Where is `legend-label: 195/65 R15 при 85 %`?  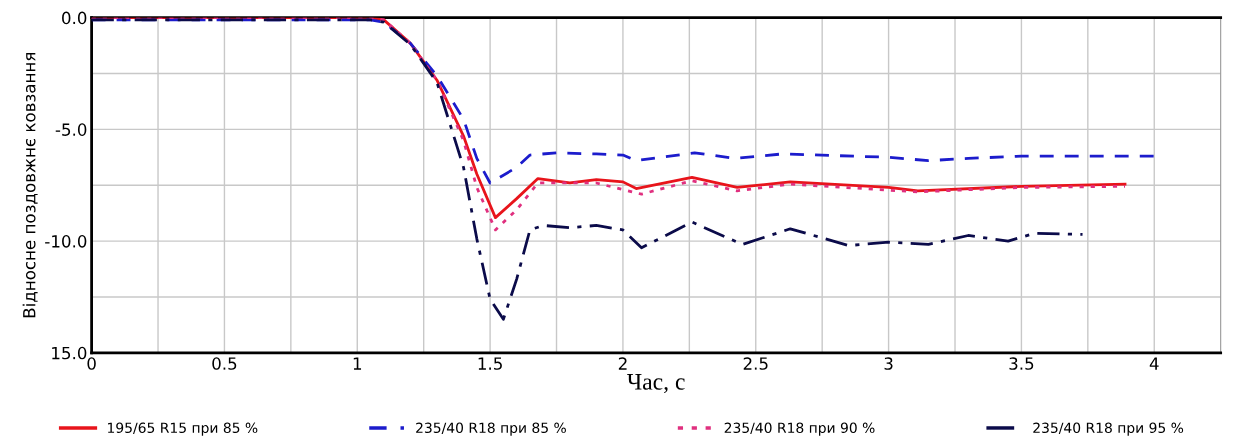 legend-label: 195/65 R15 при 85 % is located at coordinates (183, 429).